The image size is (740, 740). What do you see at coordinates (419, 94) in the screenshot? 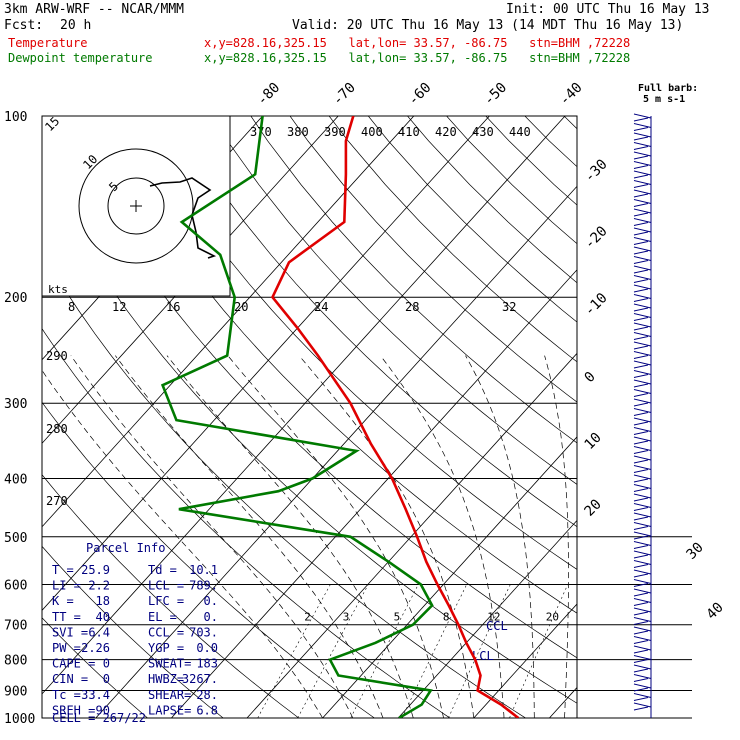
I see `isotherm-label: -60` at bounding box center [419, 94].